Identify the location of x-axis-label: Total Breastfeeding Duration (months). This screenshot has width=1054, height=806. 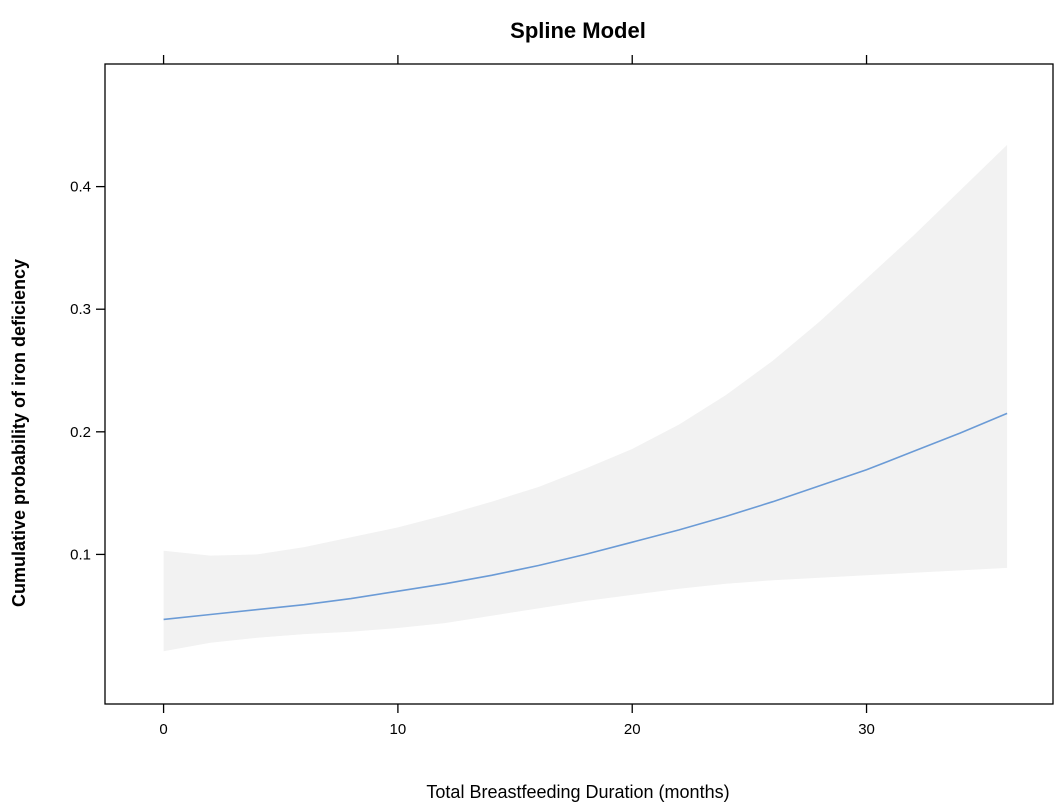
(577, 792).